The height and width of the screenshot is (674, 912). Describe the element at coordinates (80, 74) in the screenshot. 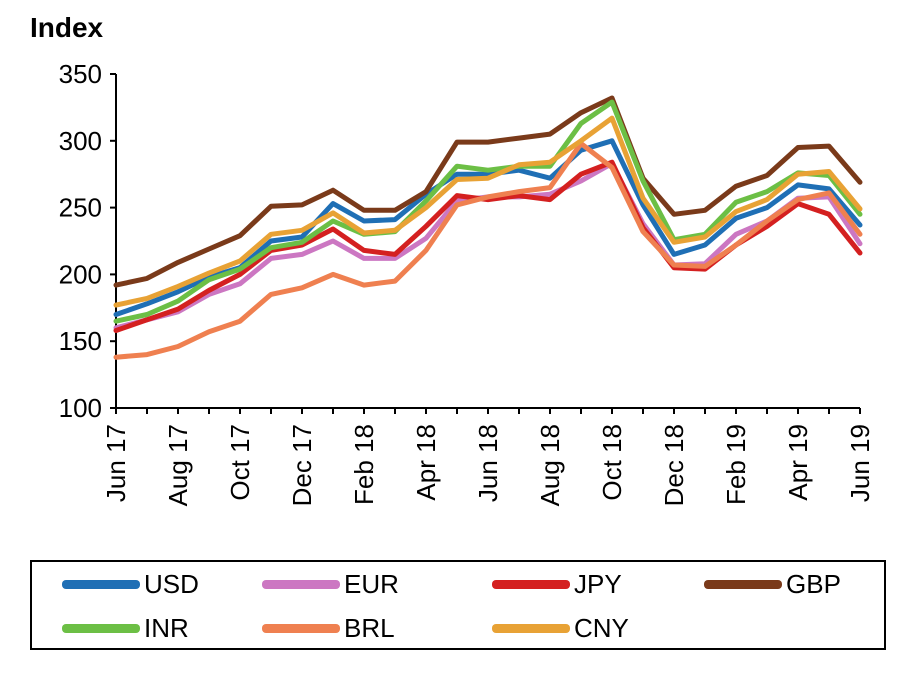

I see `y-tick-label: 350` at that location.